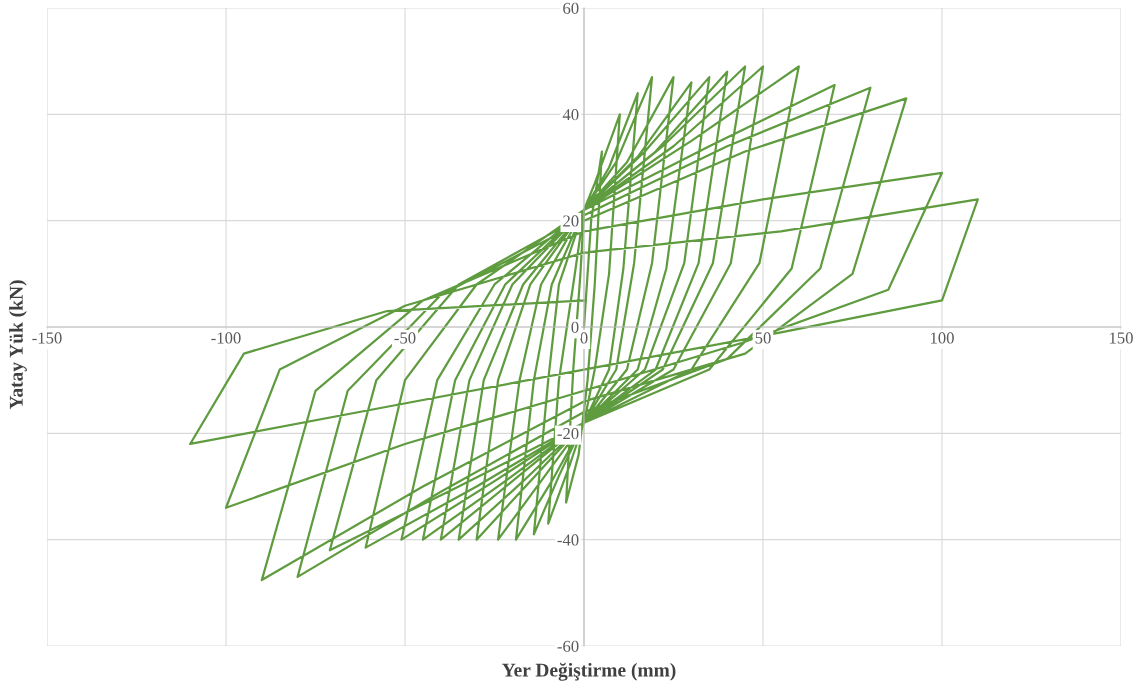  I want to click on x-axis-title: Yer Değiştirme (mm), so click(589, 671).